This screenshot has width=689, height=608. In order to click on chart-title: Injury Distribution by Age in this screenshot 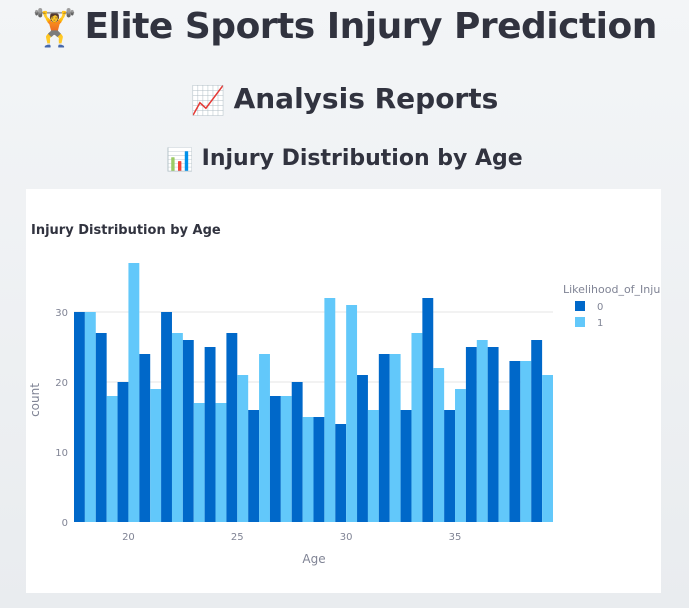, I will do `click(126, 230)`.